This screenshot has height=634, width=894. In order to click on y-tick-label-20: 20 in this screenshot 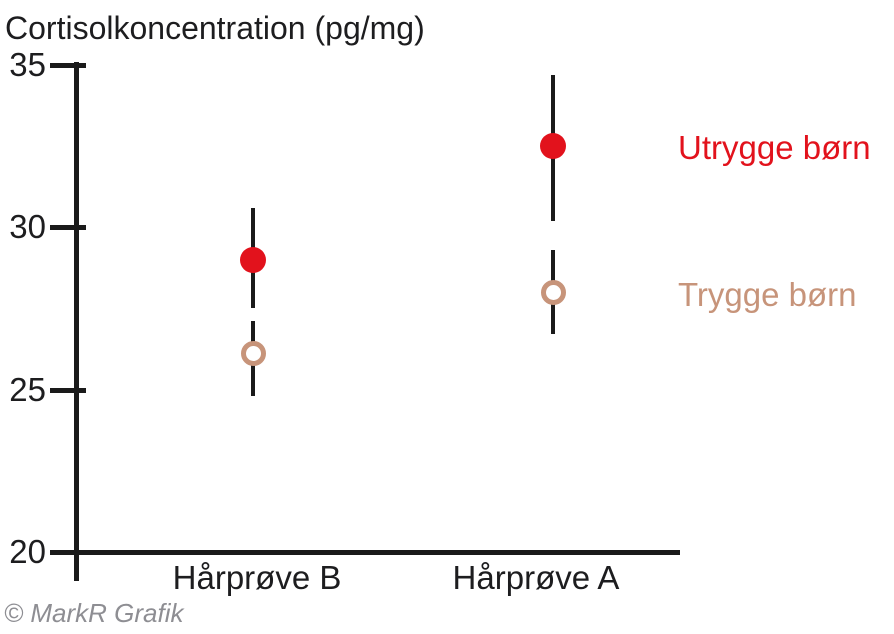, I will do `click(27, 551)`.